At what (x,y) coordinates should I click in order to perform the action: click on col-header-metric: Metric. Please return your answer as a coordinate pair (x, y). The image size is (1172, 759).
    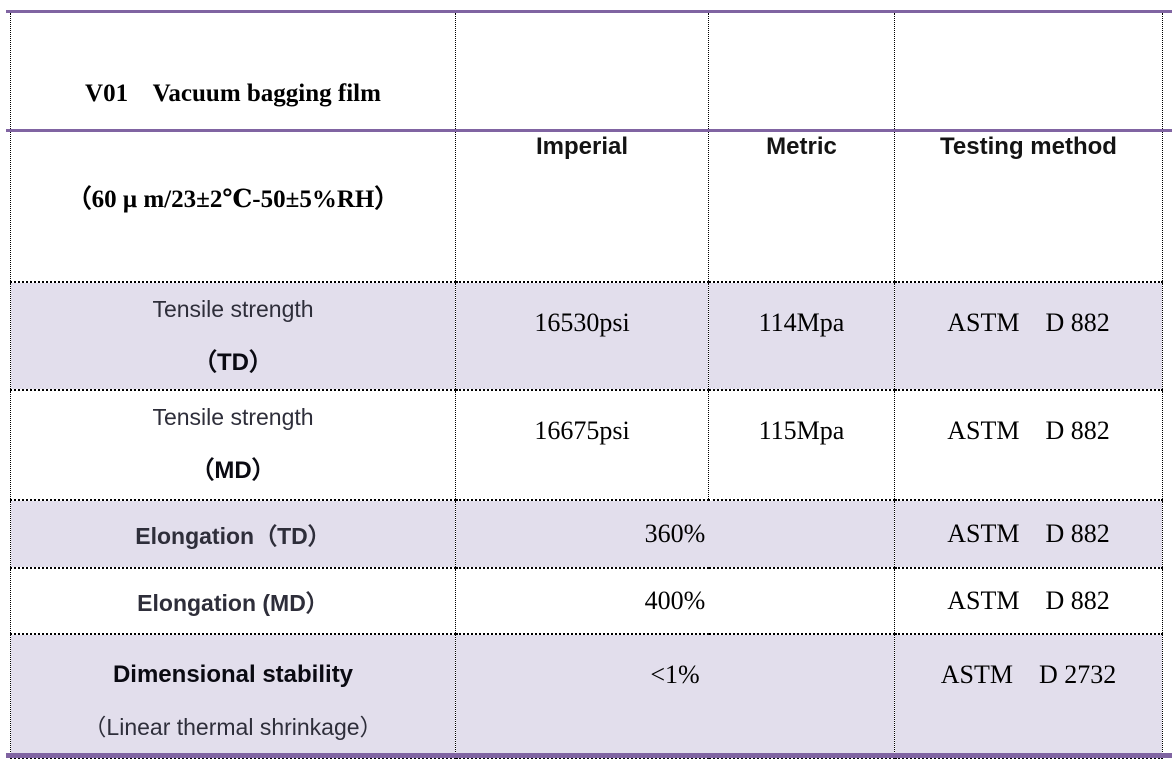
    Looking at the image, I should click on (801, 147).